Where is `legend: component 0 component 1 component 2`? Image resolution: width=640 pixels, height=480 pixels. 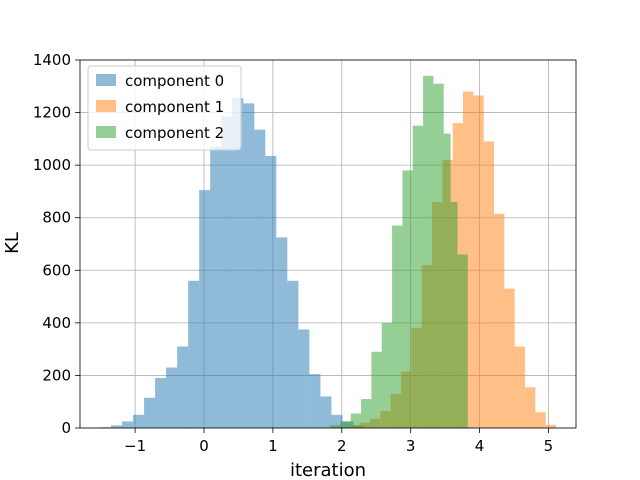
legend: component 0 component 1 component 2 is located at coordinates (164, 108).